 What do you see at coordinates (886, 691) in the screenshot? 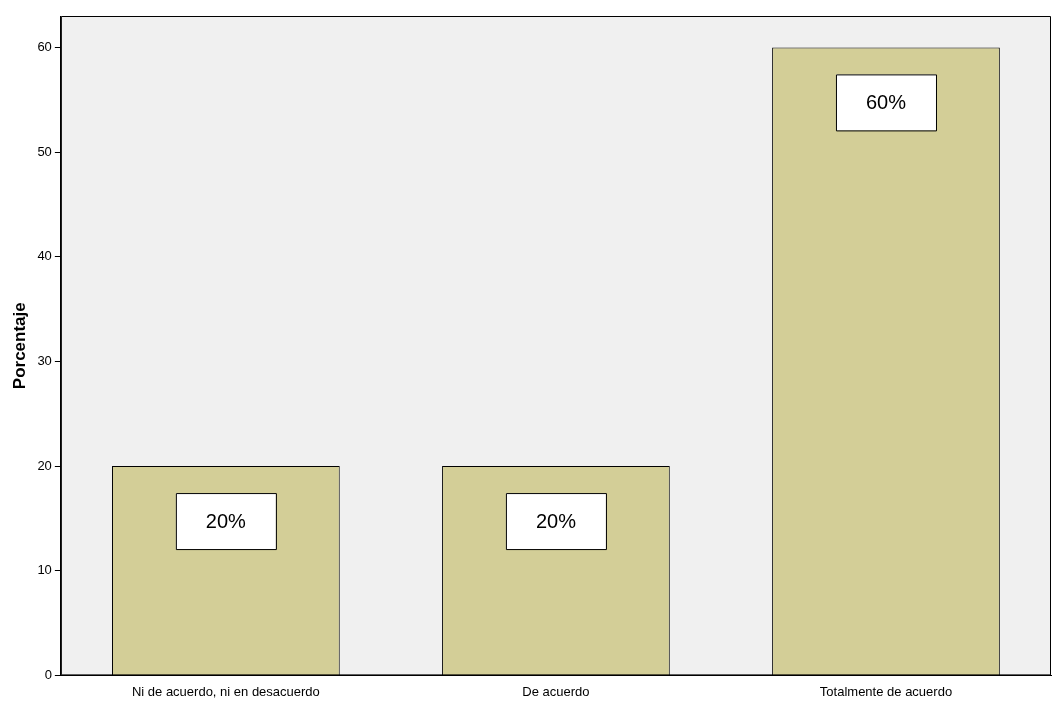
I see `x-tick-label: Totalmente de acuerdo` at bounding box center [886, 691].